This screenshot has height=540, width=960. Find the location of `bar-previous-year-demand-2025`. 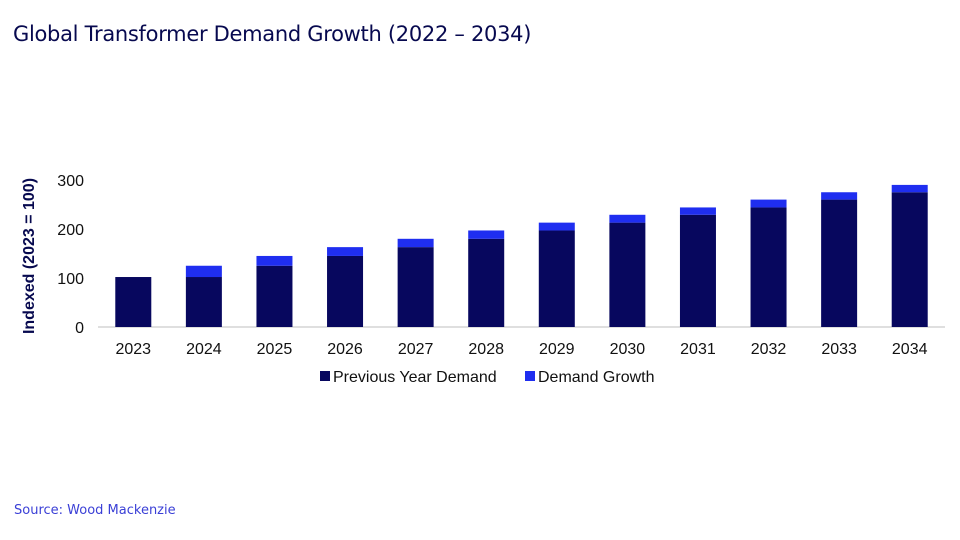

bar-previous-year-demand-2025 is located at coordinates (274, 296).